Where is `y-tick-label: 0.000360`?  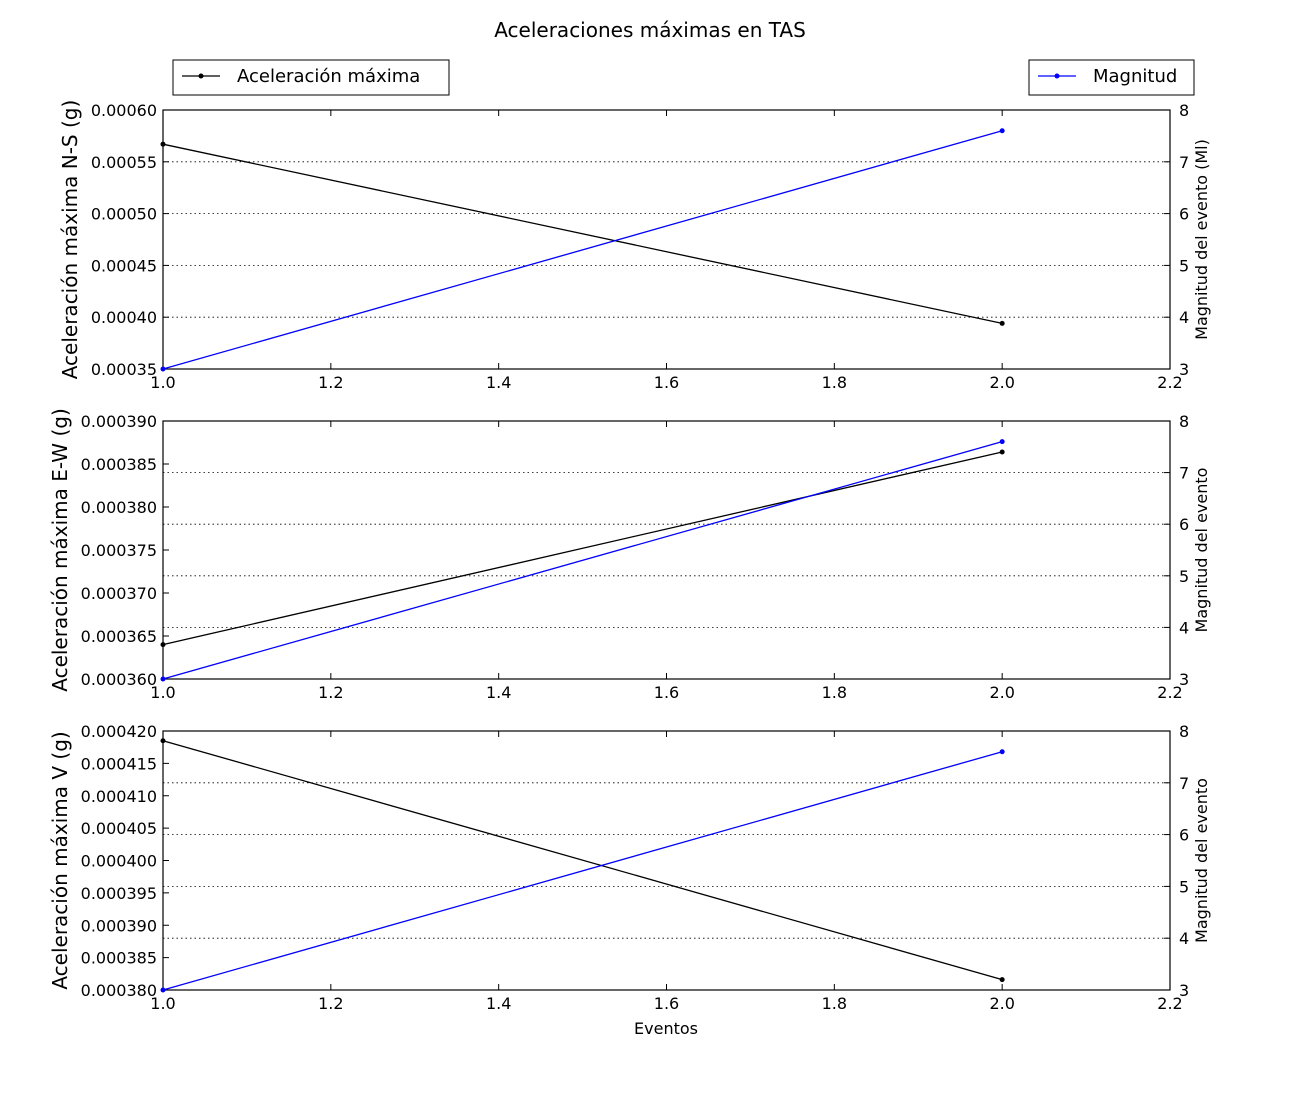
y-tick-label: 0.000360 is located at coordinates (119, 679).